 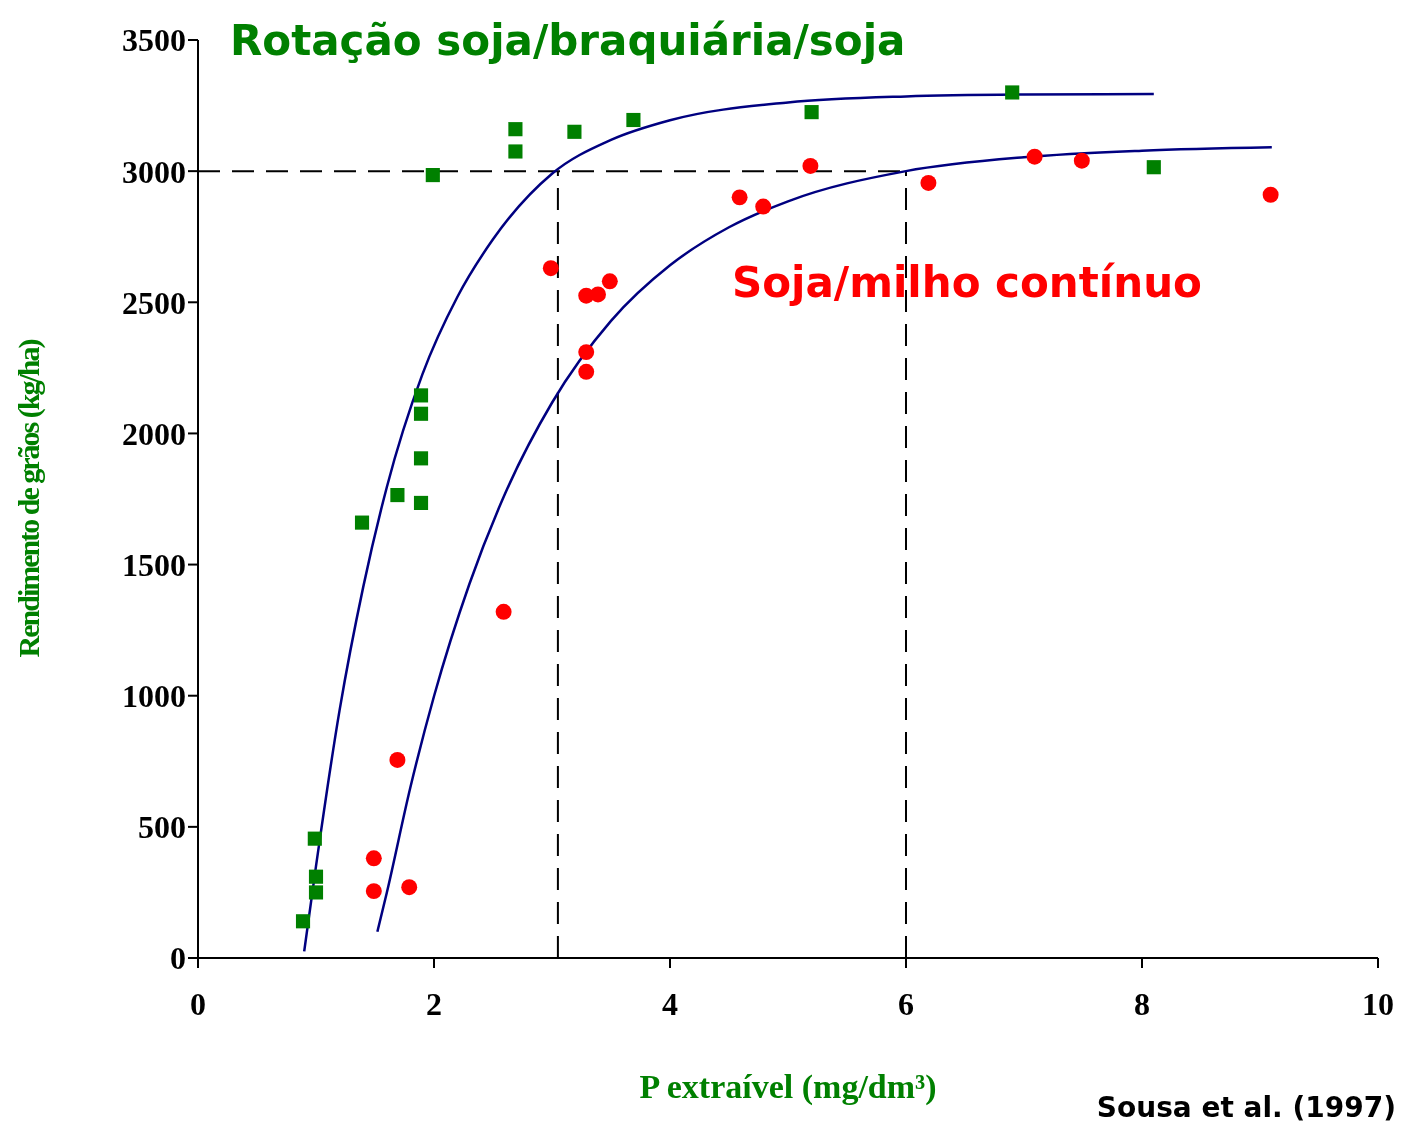 What do you see at coordinates (670, 1003) in the screenshot?
I see `x-tick-label: 4` at bounding box center [670, 1003].